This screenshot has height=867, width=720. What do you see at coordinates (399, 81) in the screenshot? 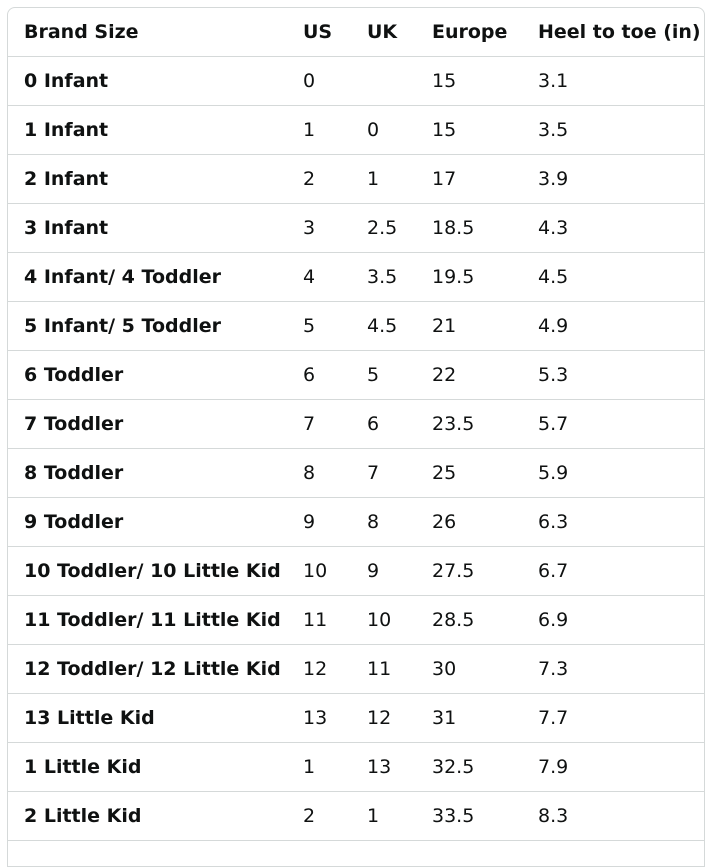
I see `empty-cell` at bounding box center [399, 81].